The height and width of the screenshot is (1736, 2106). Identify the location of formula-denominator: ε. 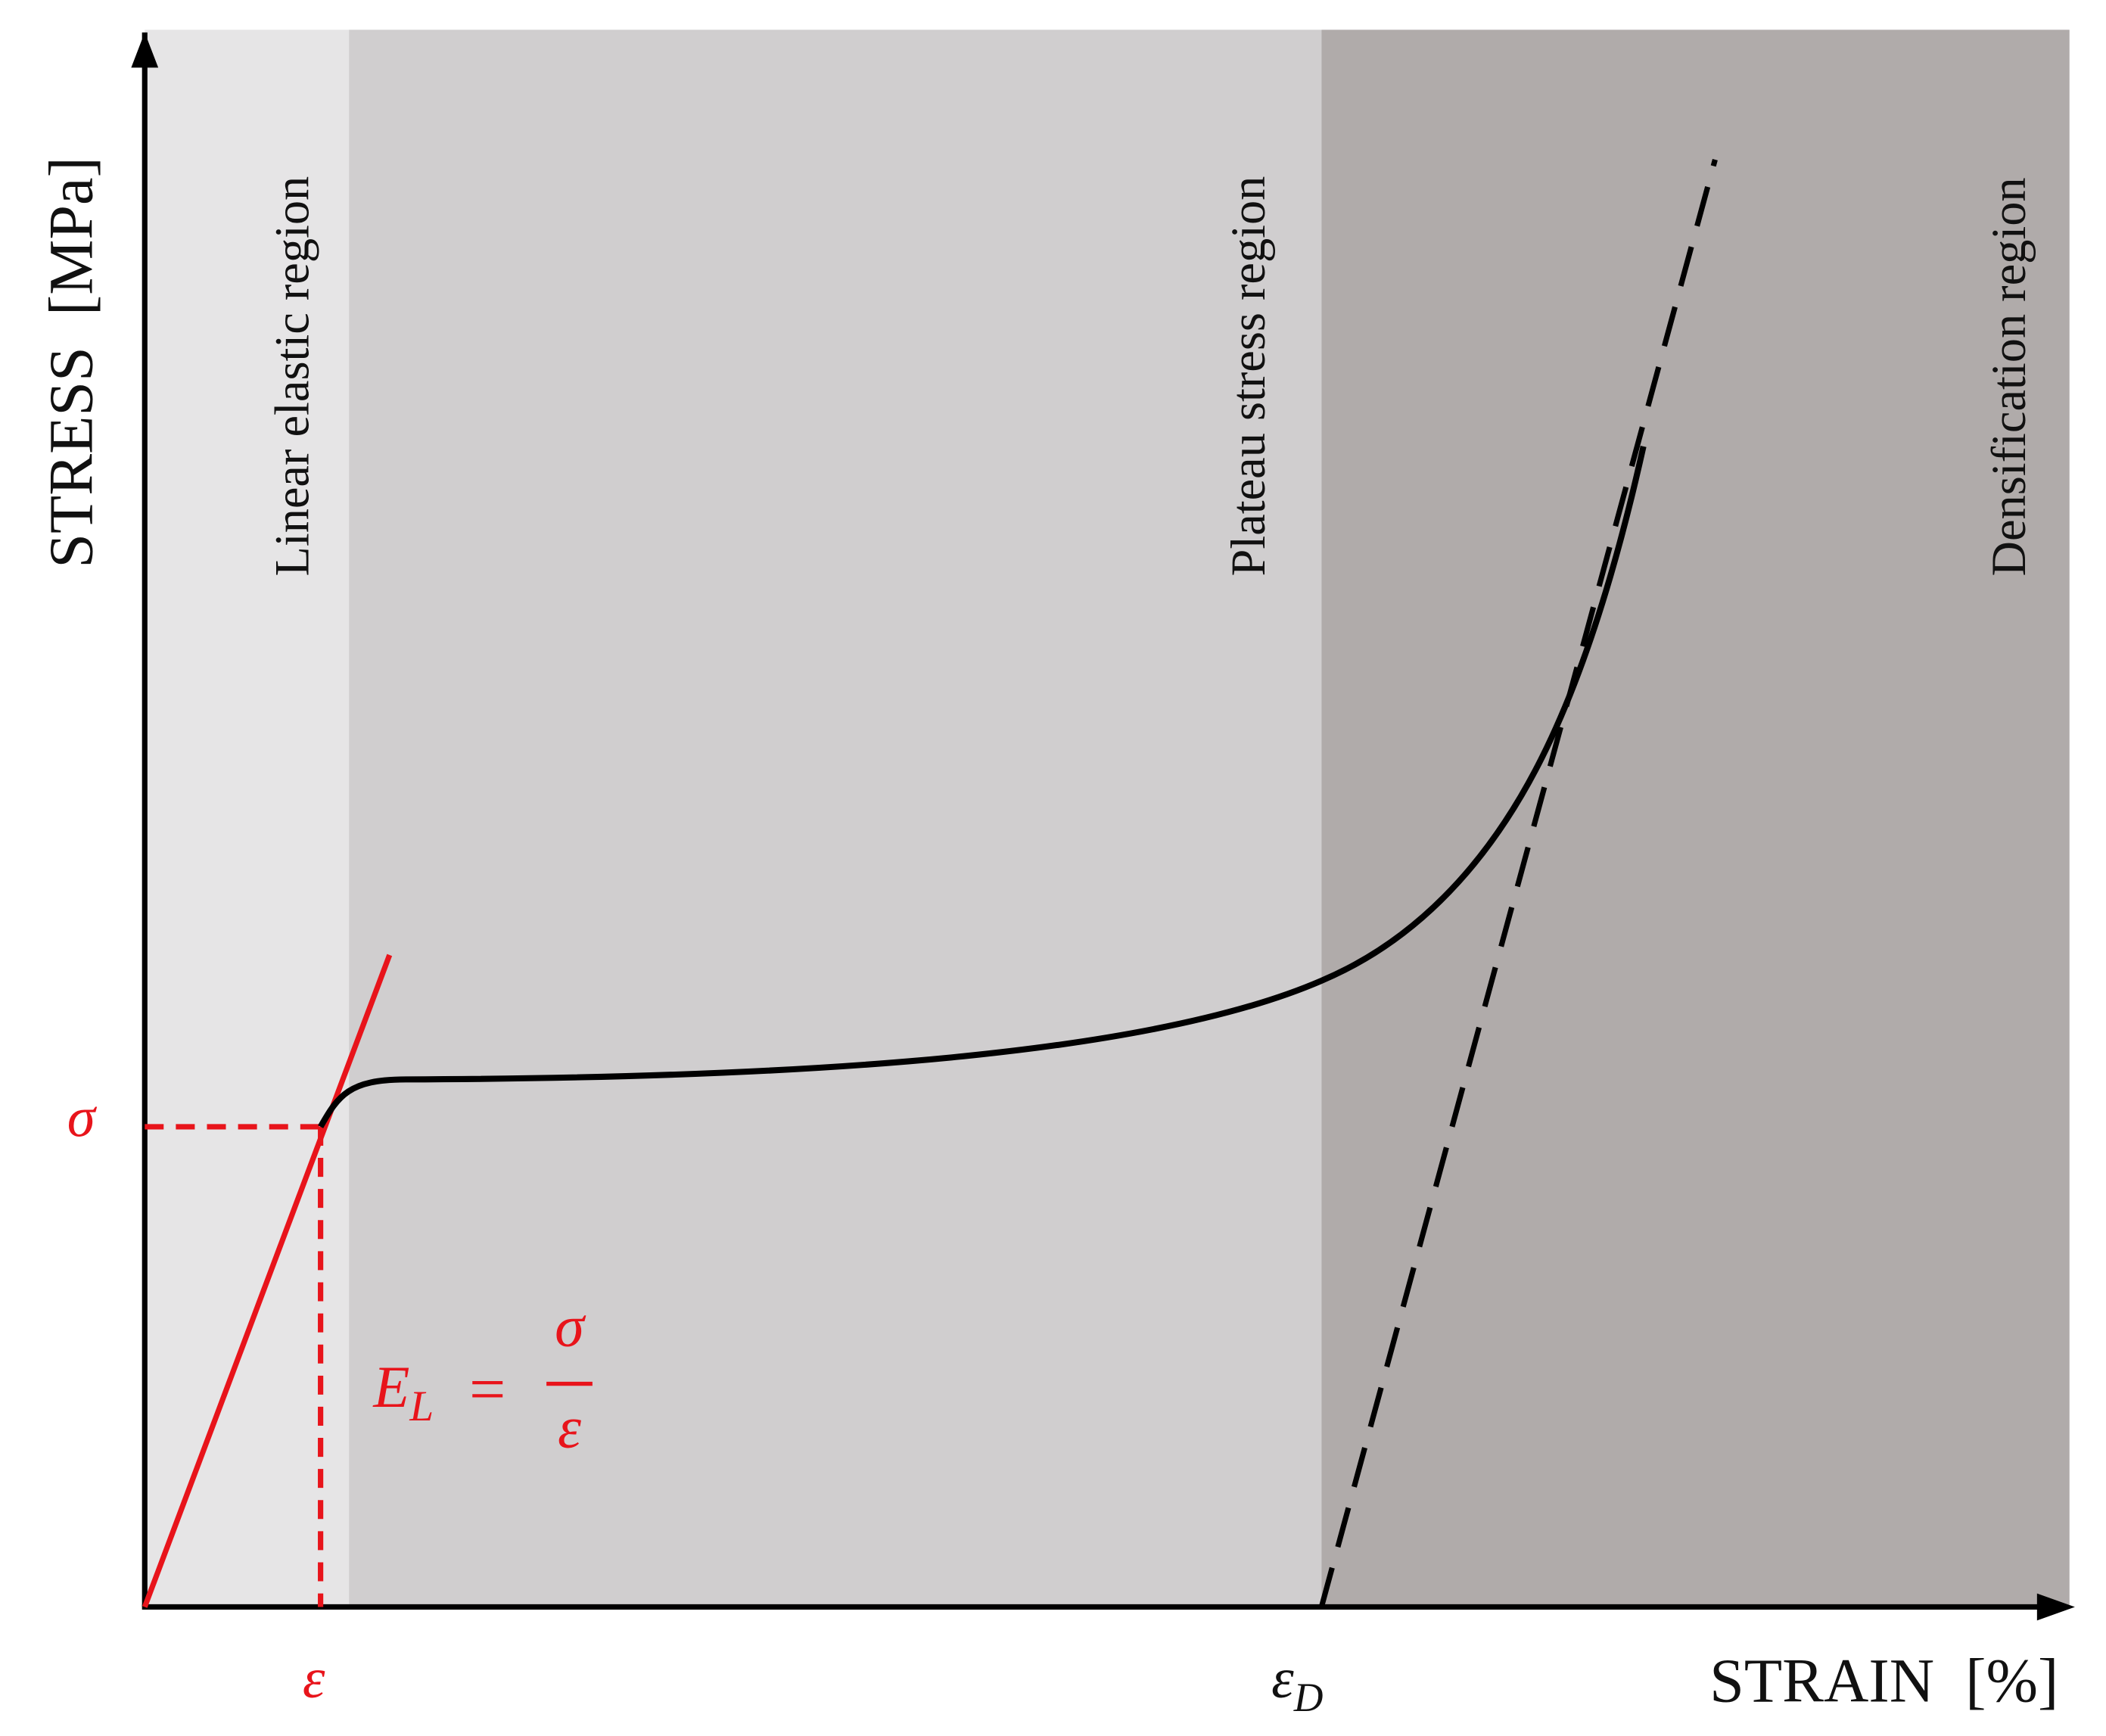
(569, 1428).